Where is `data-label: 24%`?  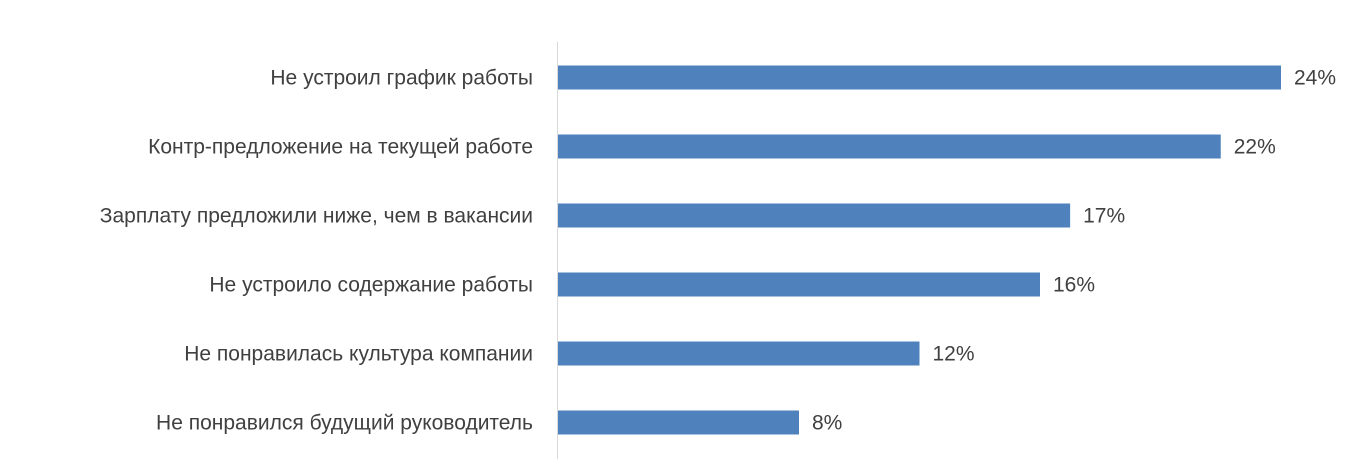
data-label: 24% is located at coordinates (1315, 78).